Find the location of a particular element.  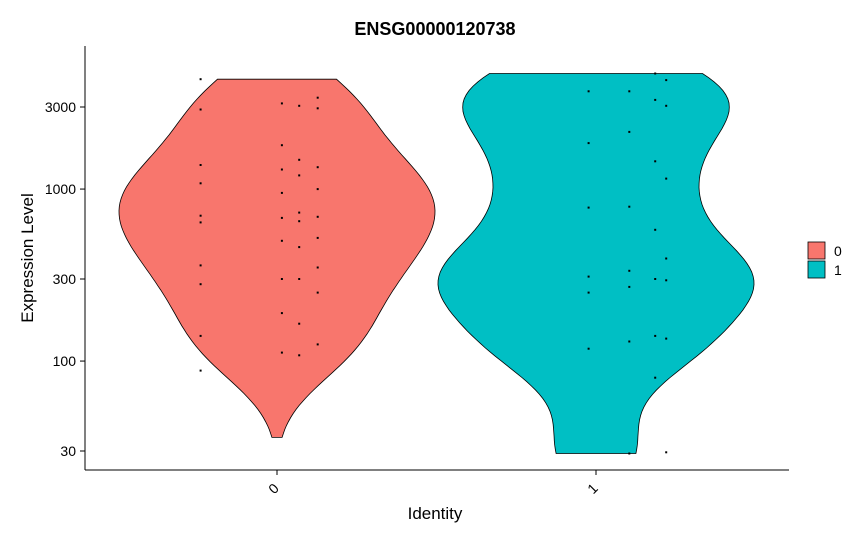

legend-label: 1 is located at coordinates (838, 270).